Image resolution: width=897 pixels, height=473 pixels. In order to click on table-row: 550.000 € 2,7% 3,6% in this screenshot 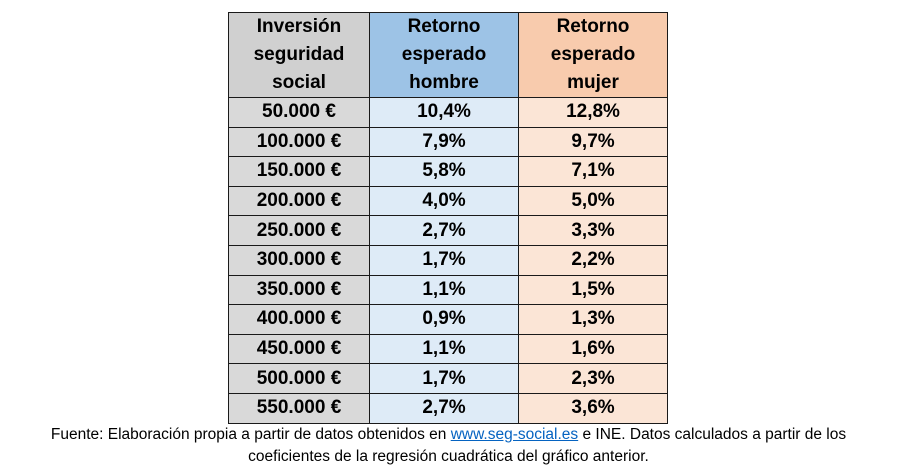, I will do `click(448, 408)`.